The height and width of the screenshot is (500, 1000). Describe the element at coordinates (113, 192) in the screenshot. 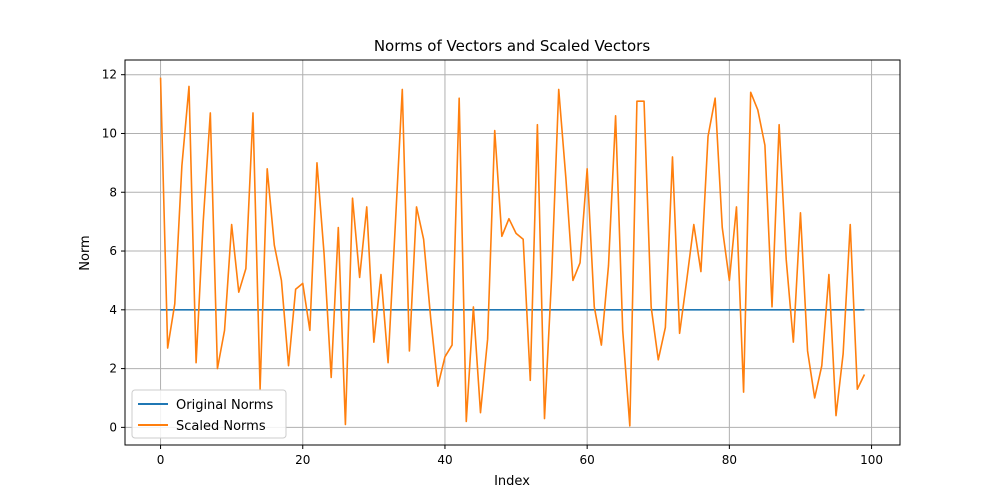

I see `y-tick-label: 8` at that location.